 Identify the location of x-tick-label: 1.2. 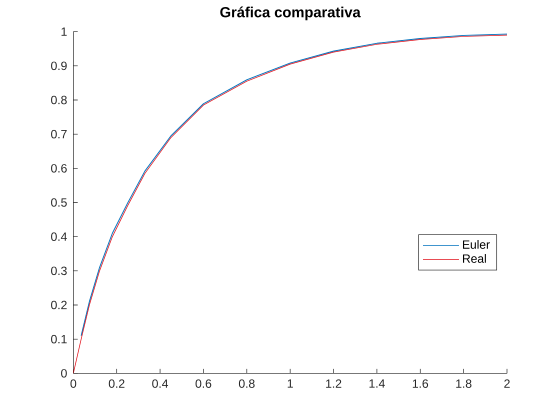
(334, 383).